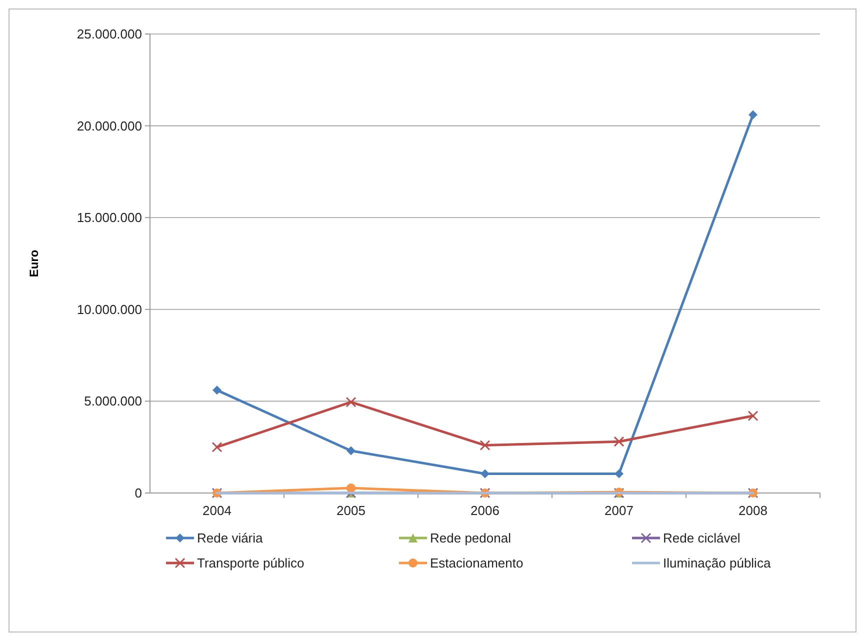 This screenshot has height=641, width=865. What do you see at coordinates (250, 563) in the screenshot?
I see `legend-label: Transporte público` at bounding box center [250, 563].